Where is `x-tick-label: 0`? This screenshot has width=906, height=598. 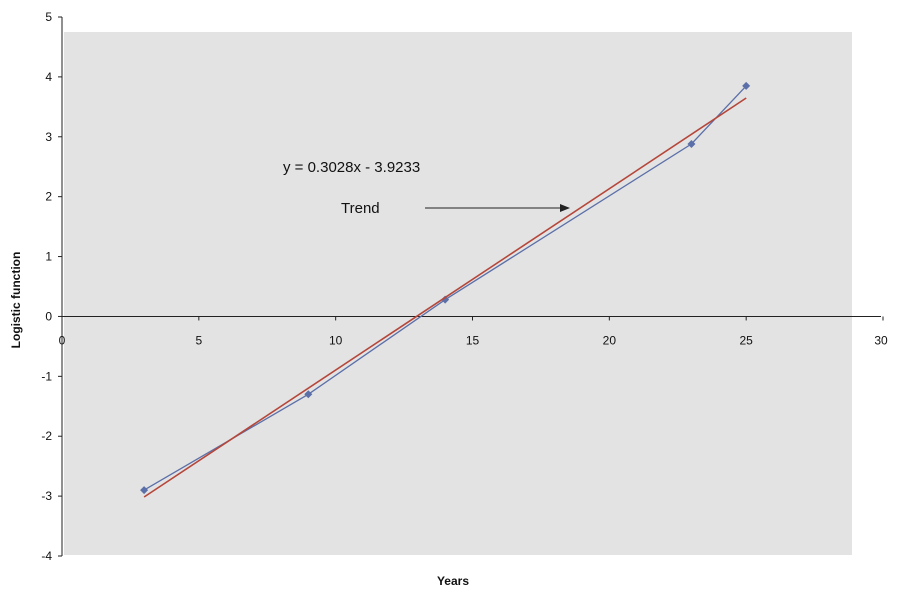
x-tick-label: 0 is located at coordinates (62, 340).